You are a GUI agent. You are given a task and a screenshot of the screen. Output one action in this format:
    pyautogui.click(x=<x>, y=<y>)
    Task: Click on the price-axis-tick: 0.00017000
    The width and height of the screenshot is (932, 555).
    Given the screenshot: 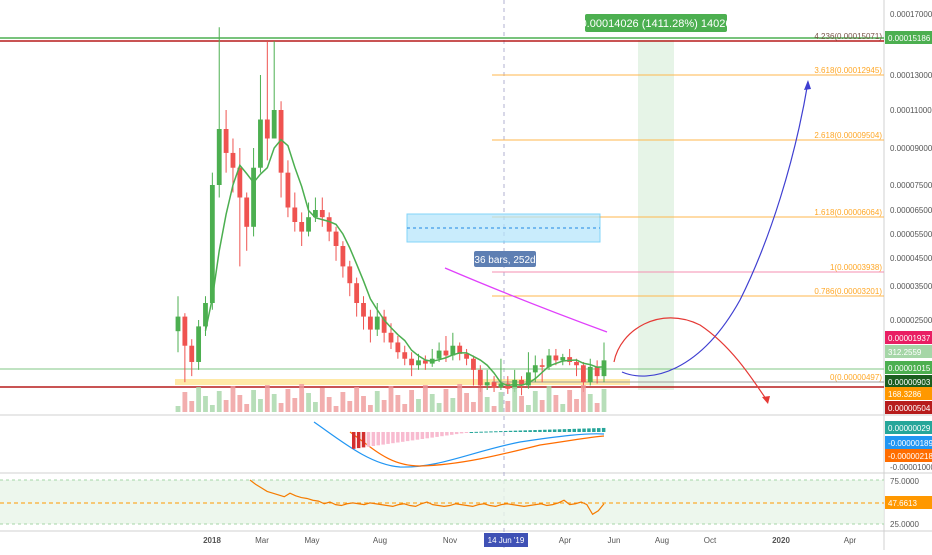 What is the action you would take?
    pyautogui.click(x=911, y=14)
    